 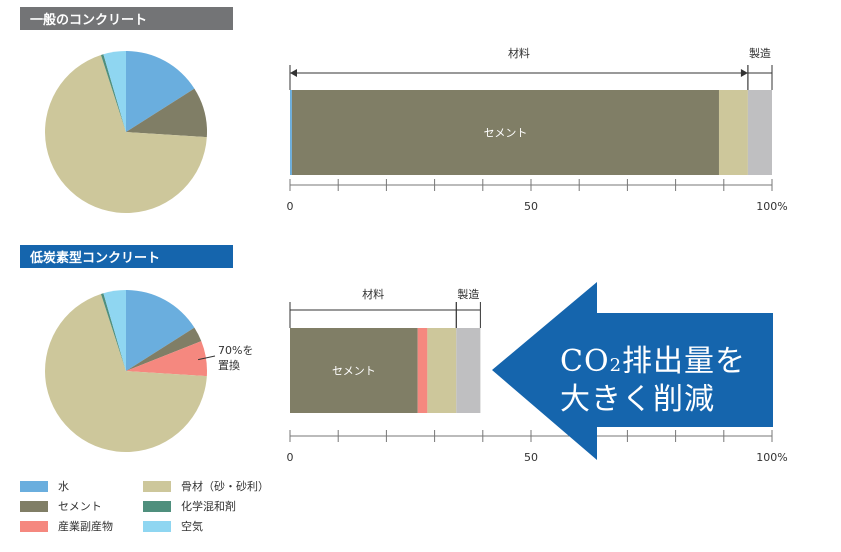 I want to click on legend-swatch-aggregate, so click(x=157, y=486).